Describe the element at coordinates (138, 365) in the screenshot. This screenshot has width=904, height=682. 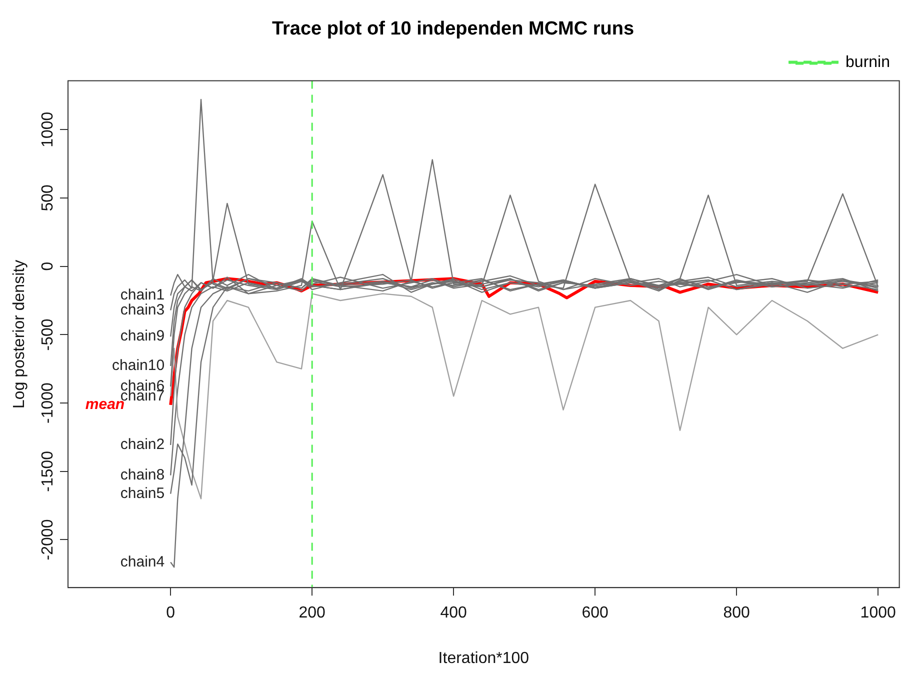
I see `series-label: chain10` at that location.